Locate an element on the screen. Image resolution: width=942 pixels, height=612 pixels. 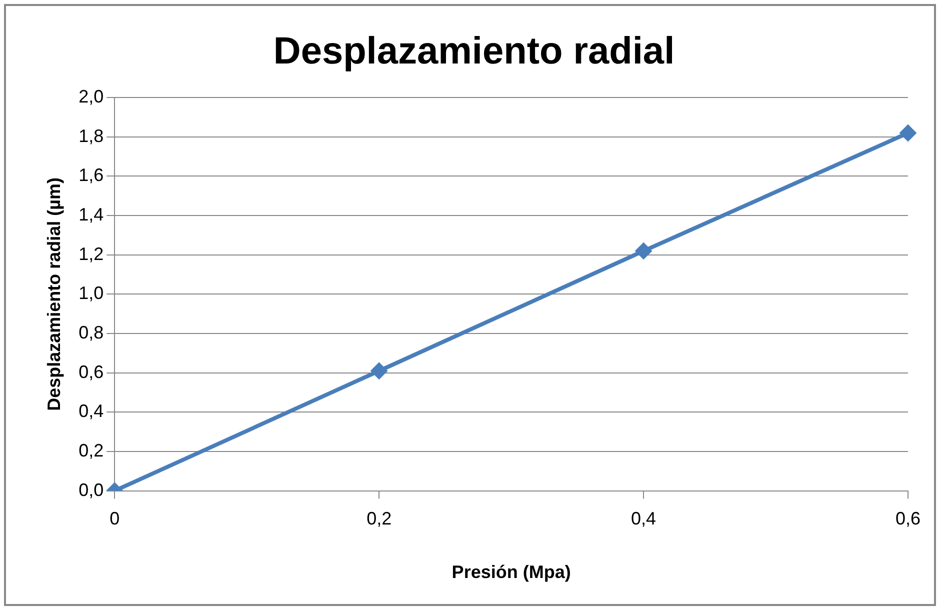
y-tick-label: 0,4 is located at coordinates (91, 411).